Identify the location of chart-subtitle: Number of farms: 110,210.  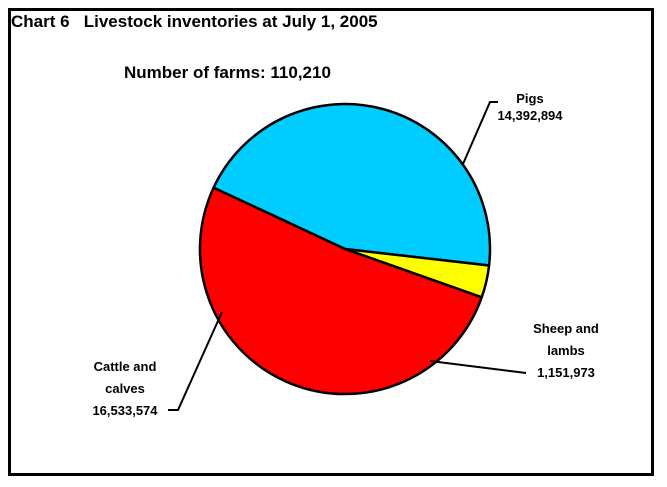
(227, 72).